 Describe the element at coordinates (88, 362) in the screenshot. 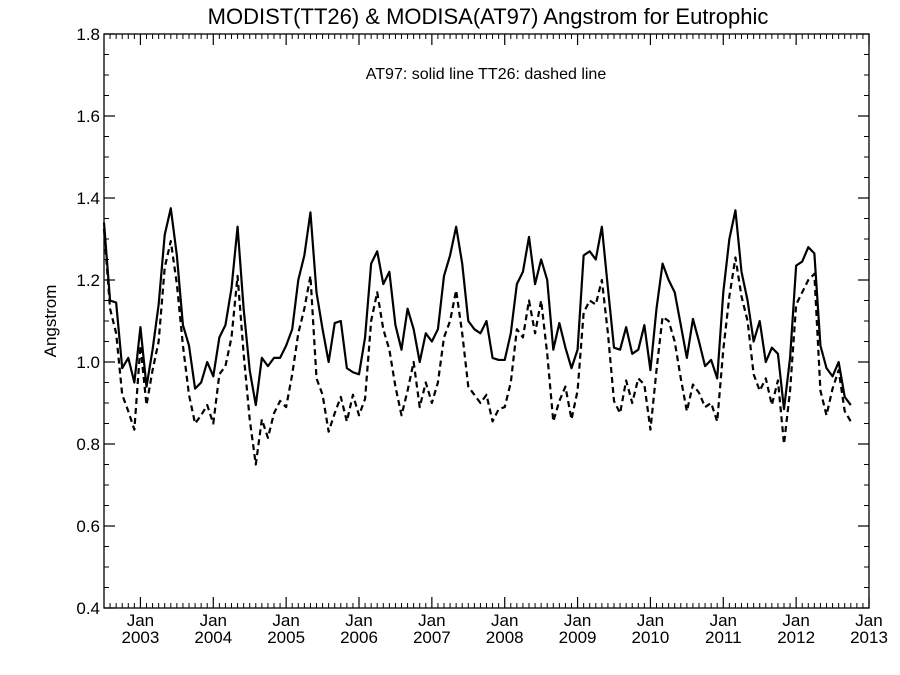

I see `y-tick-label: 1.0` at that location.